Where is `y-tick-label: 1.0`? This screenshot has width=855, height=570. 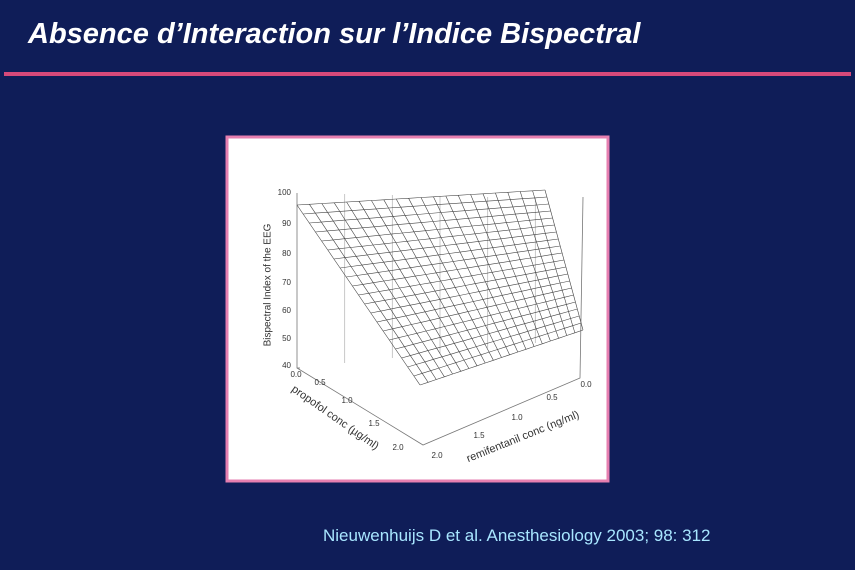
y-tick-label: 1.0 is located at coordinates (517, 417).